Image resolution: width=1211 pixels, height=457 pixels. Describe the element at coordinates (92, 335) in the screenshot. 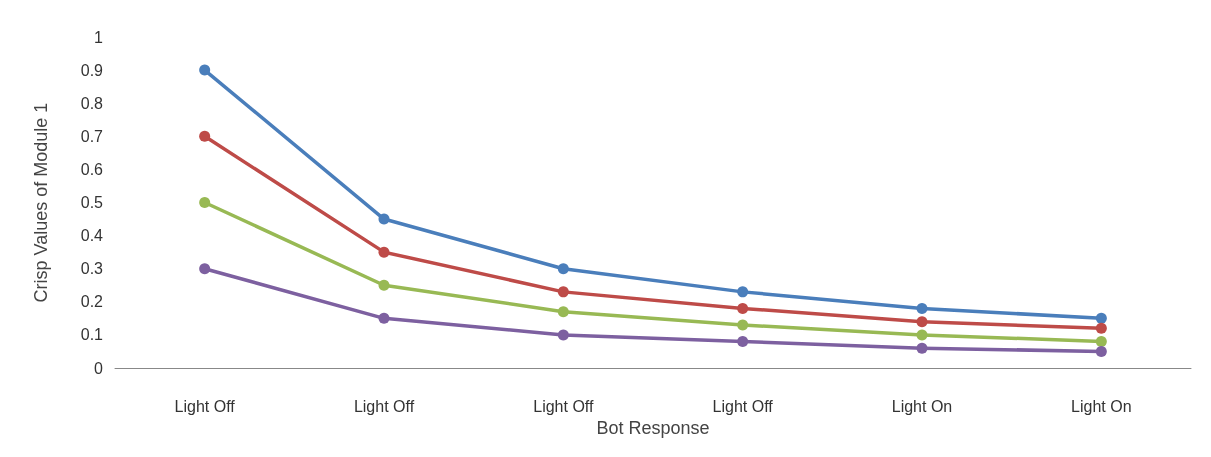

I see `y-tick-label: 0.1` at that location.